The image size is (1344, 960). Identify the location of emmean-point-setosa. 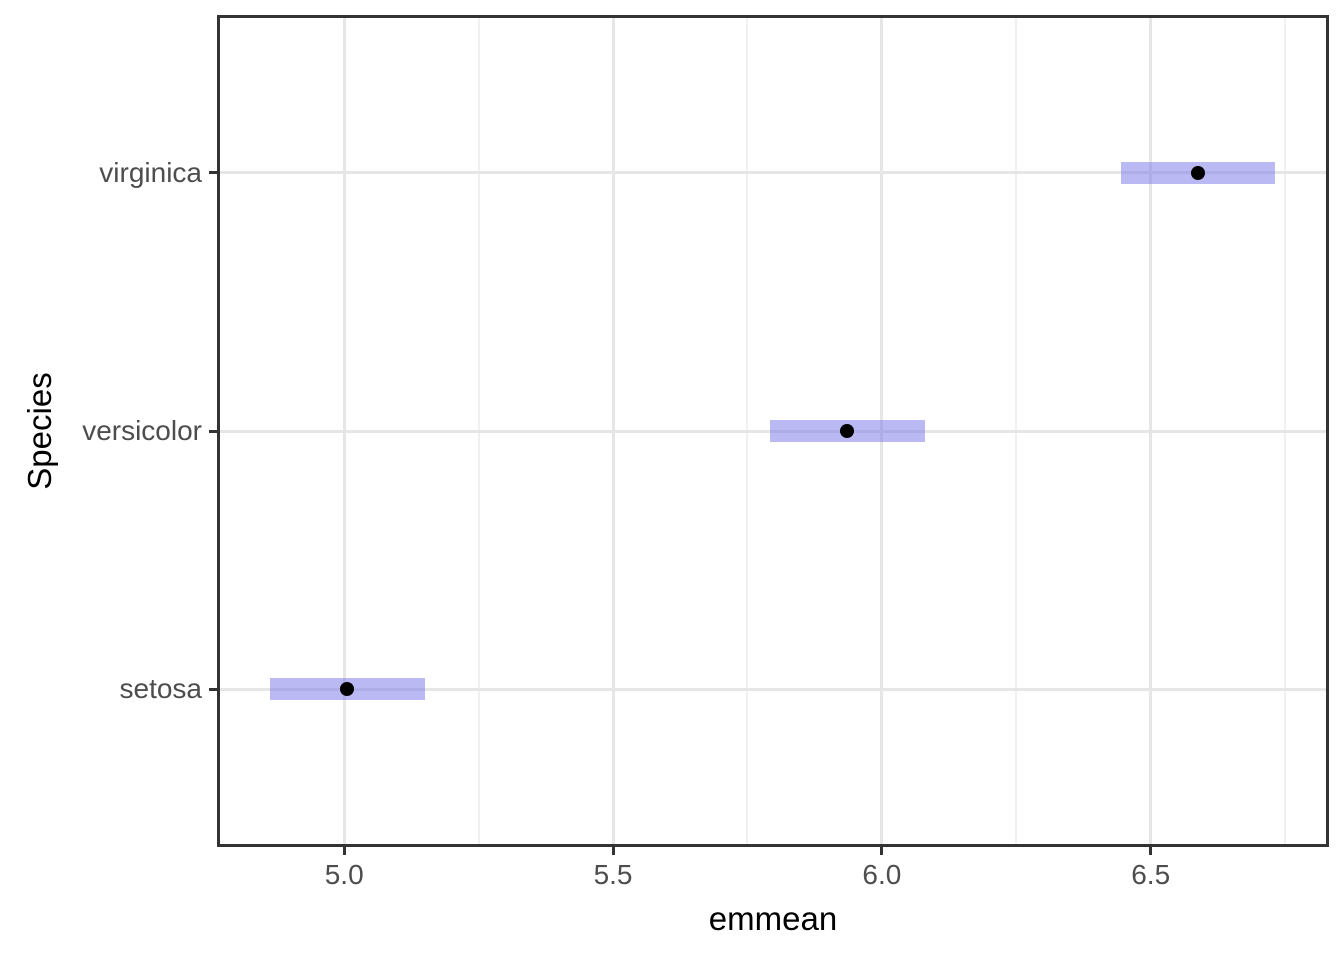
(347, 689).